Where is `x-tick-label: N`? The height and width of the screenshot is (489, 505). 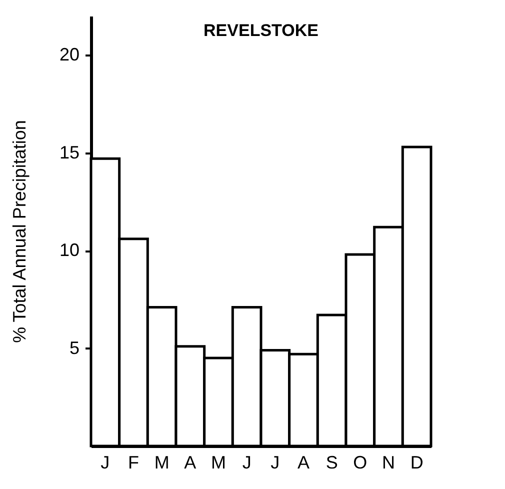 x-tick-label: N is located at coordinates (388, 462).